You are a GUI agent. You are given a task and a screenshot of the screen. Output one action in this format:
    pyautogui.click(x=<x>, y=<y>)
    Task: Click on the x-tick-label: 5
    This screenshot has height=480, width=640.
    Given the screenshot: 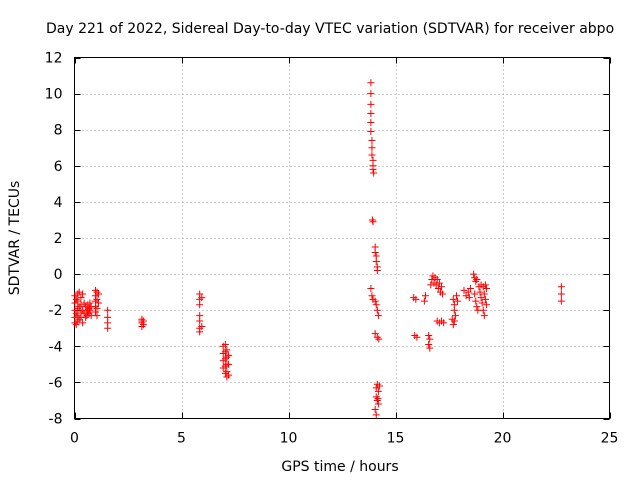 What is the action you would take?
    pyautogui.click(x=181, y=439)
    